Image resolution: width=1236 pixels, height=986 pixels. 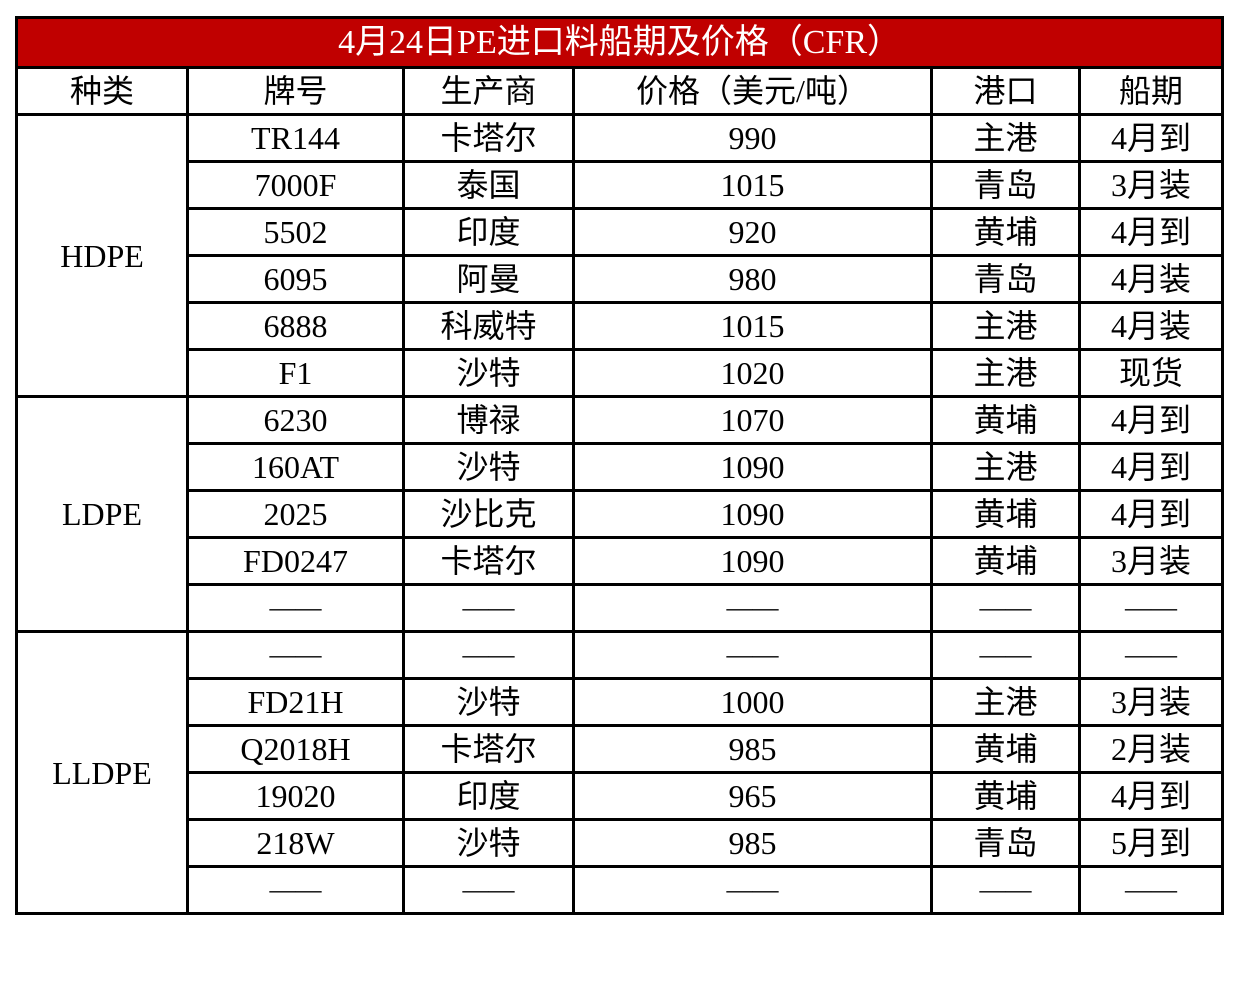 I want to click on table-row: 2025 沙比克 1090 黄埔 4月到, so click(x=621, y=514).